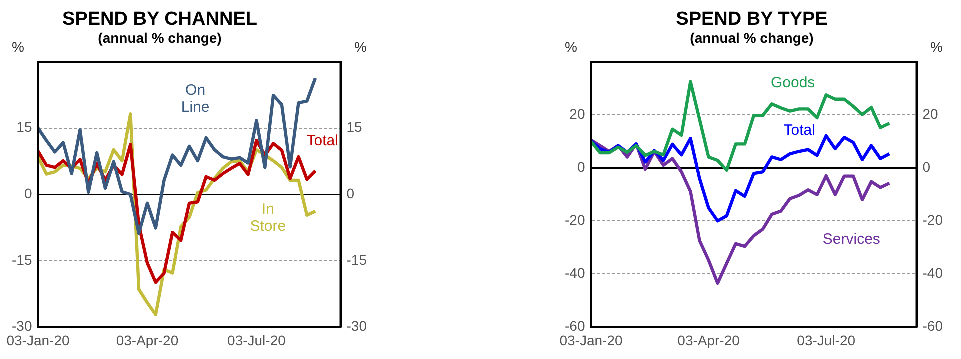 The image size is (961, 359). What do you see at coordinates (160, 19) in the screenshot?
I see `chart-title: SPEND BY CHANNEL` at bounding box center [160, 19].